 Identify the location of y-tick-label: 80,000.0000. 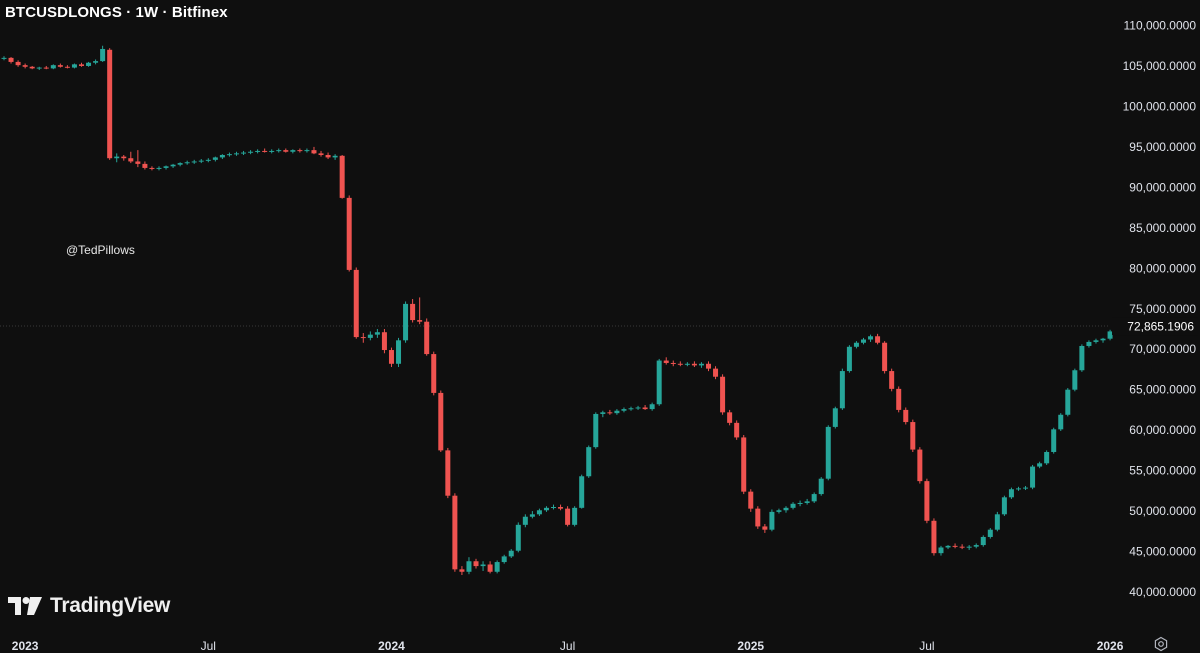
(1162, 268).